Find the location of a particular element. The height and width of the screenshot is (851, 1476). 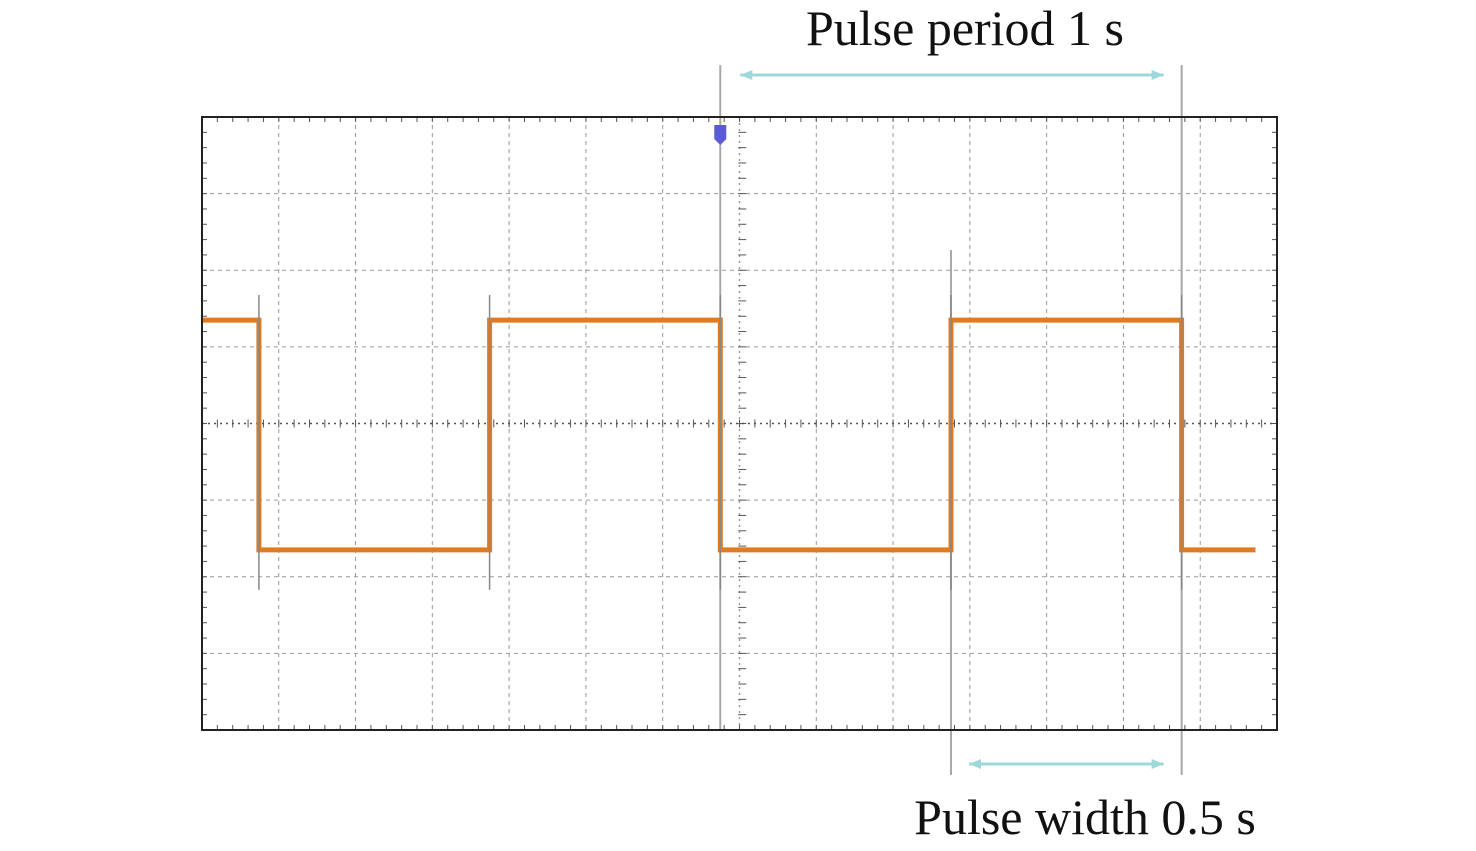

width-label: Pulse width 0.5 s is located at coordinates (1085, 817).